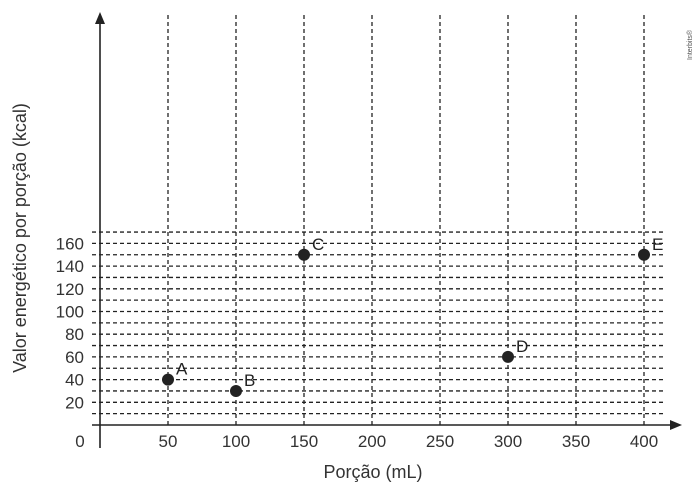 The width and height of the screenshot is (697, 492). Describe the element at coordinates (236, 441) in the screenshot. I see `x-tick-label: 100` at that location.